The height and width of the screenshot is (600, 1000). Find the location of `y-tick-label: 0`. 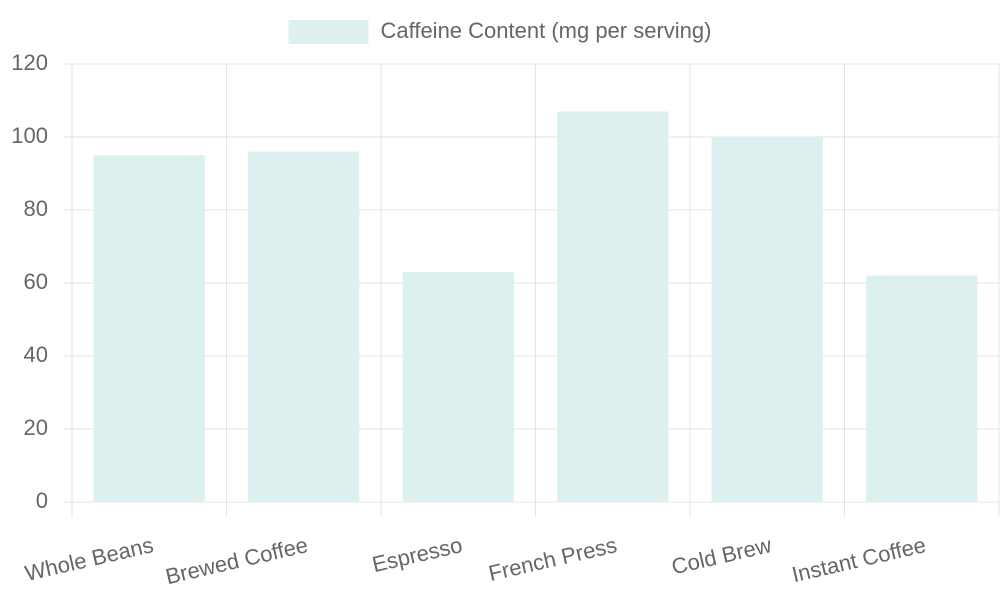

y-tick-label: 0 is located at coordinates (42, 500).